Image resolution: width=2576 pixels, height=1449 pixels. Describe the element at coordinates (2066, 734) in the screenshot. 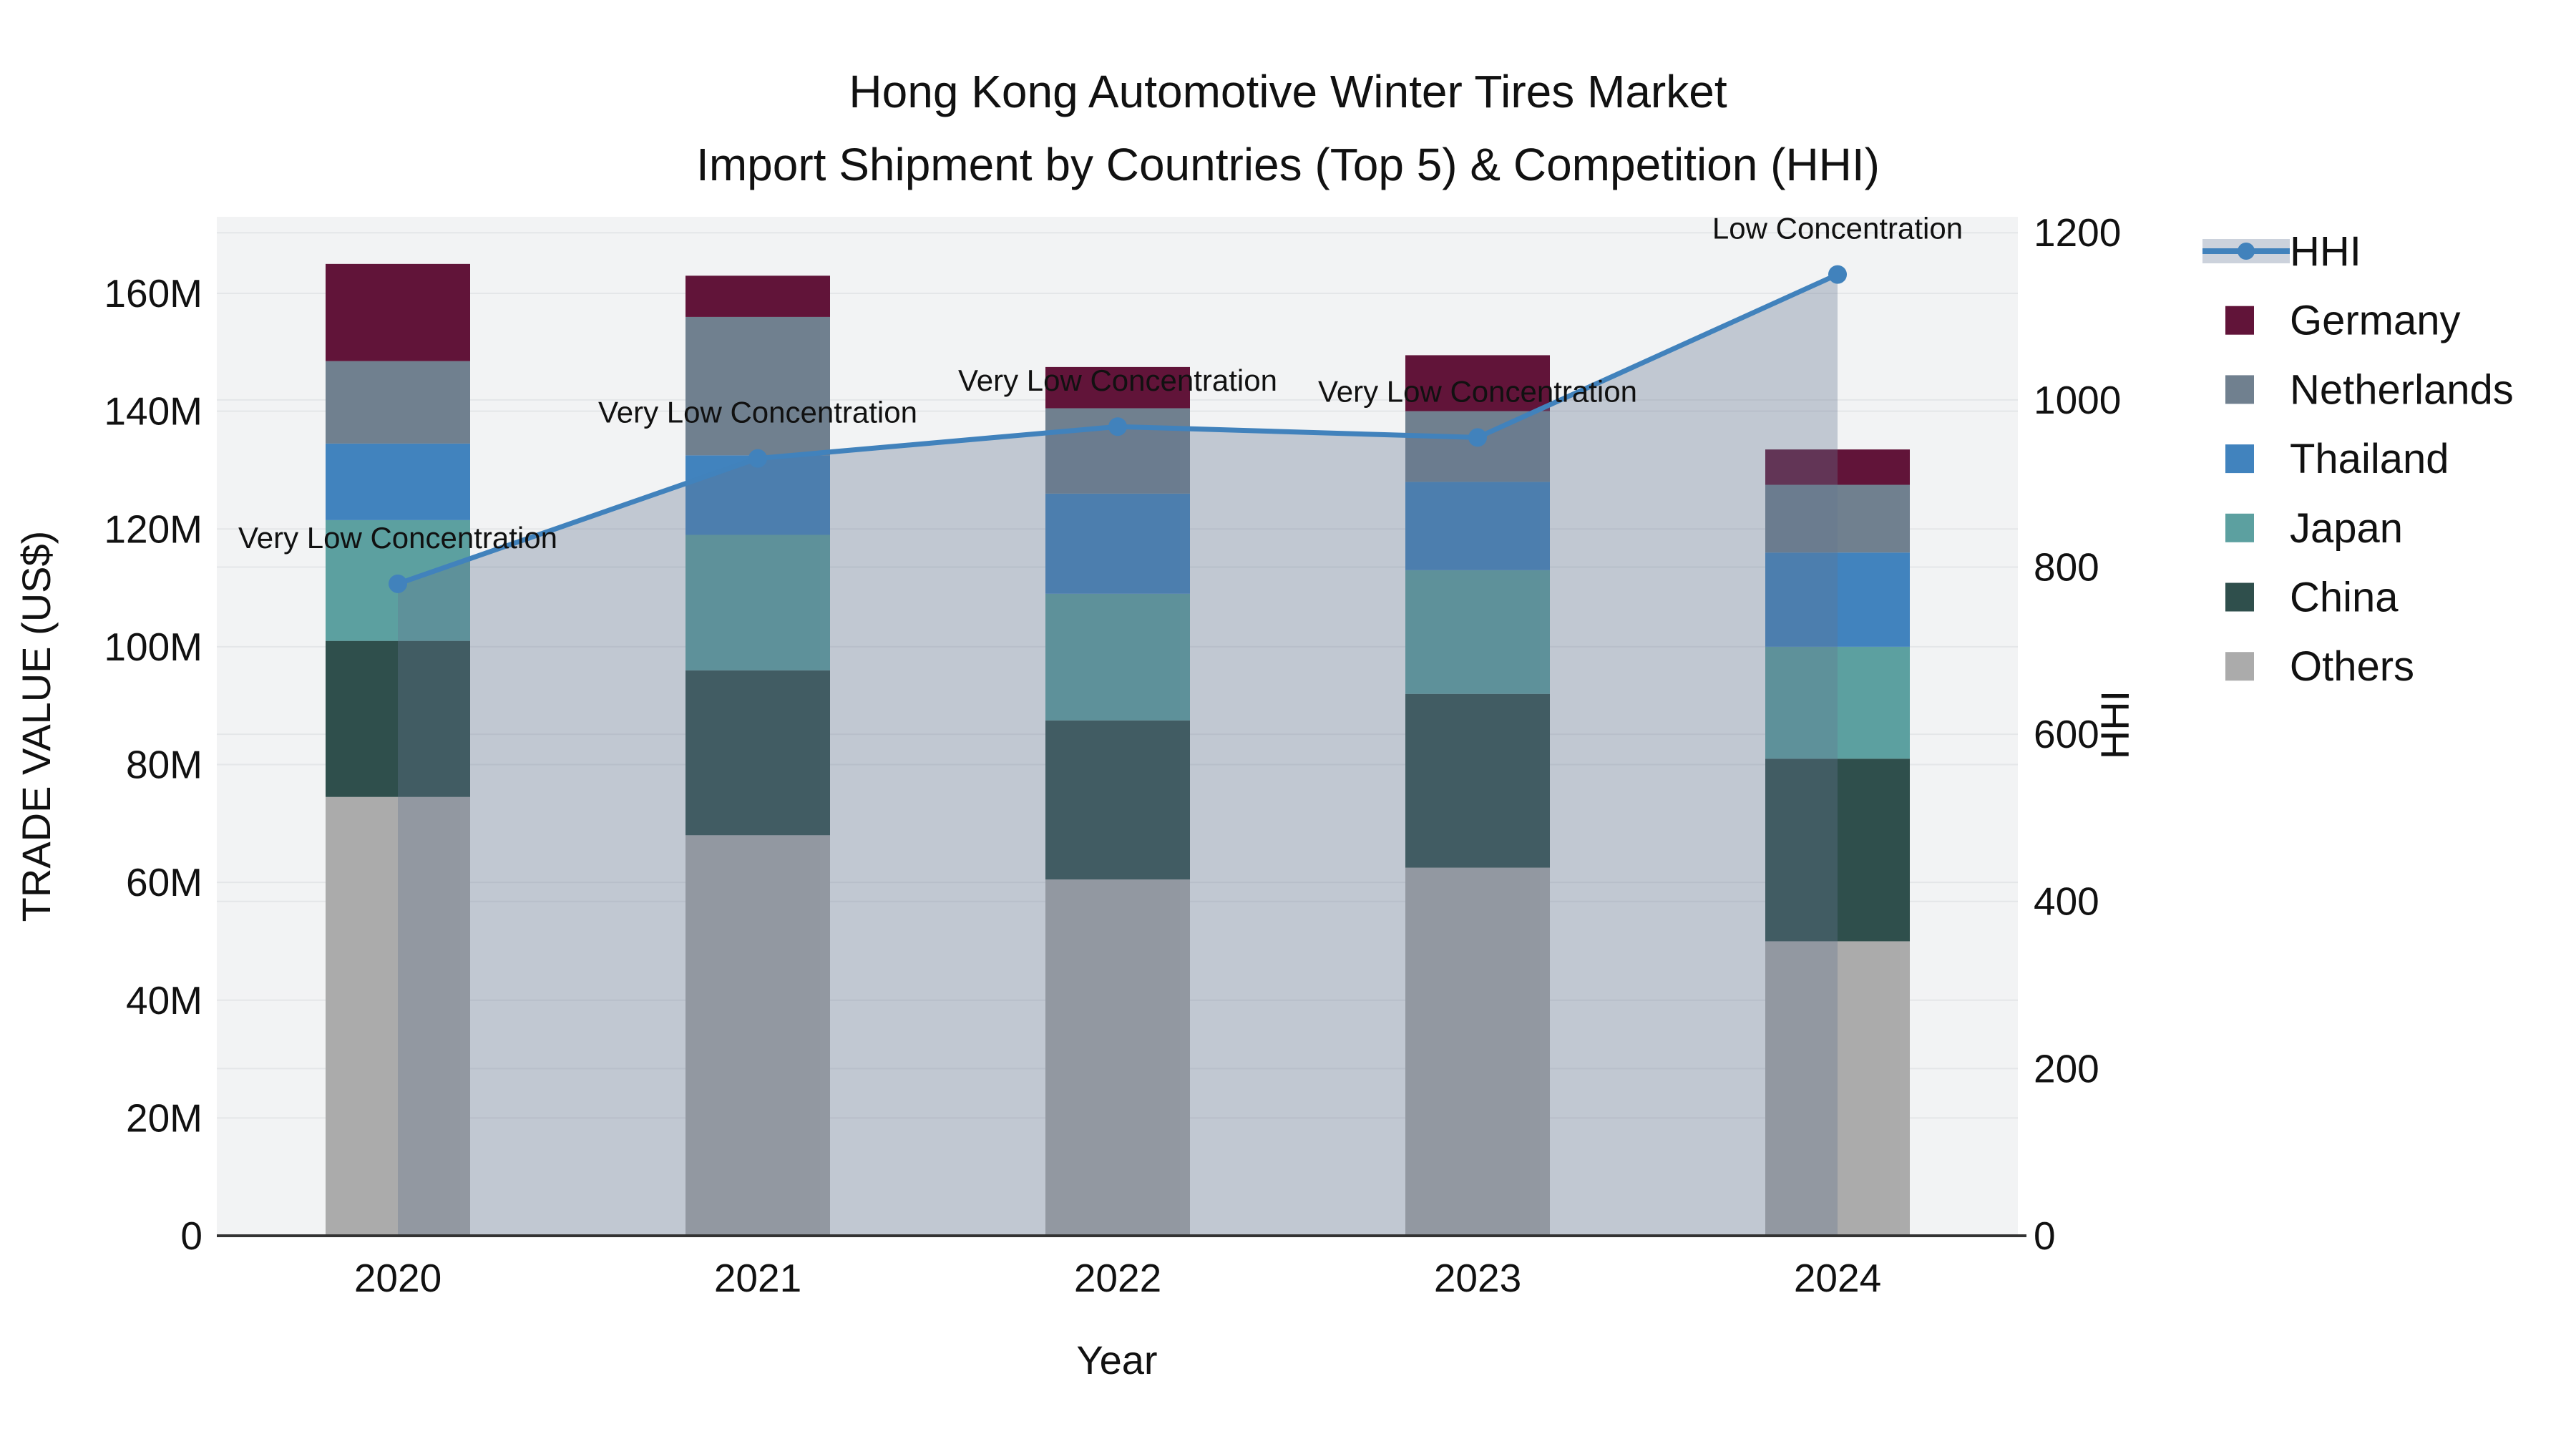

I see `y-right-tick-600: 600` at that location.